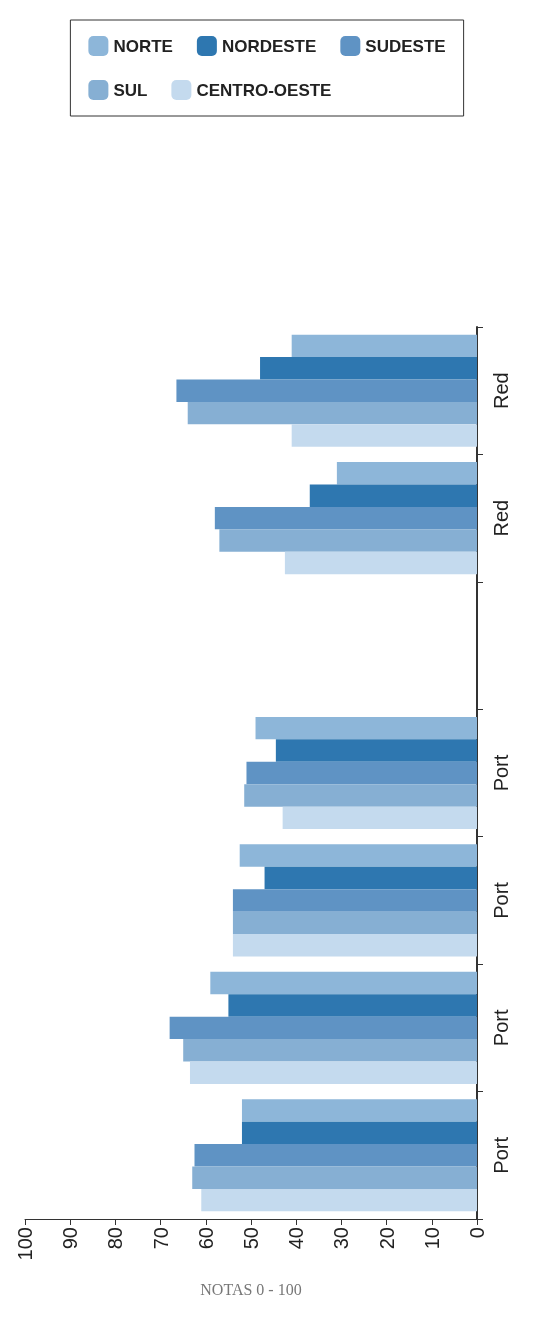 The image size is (534, 1326). Describe the element at coordinates (115, 1238) in the screenshot. I see `x-tick-label: 80` at that location.